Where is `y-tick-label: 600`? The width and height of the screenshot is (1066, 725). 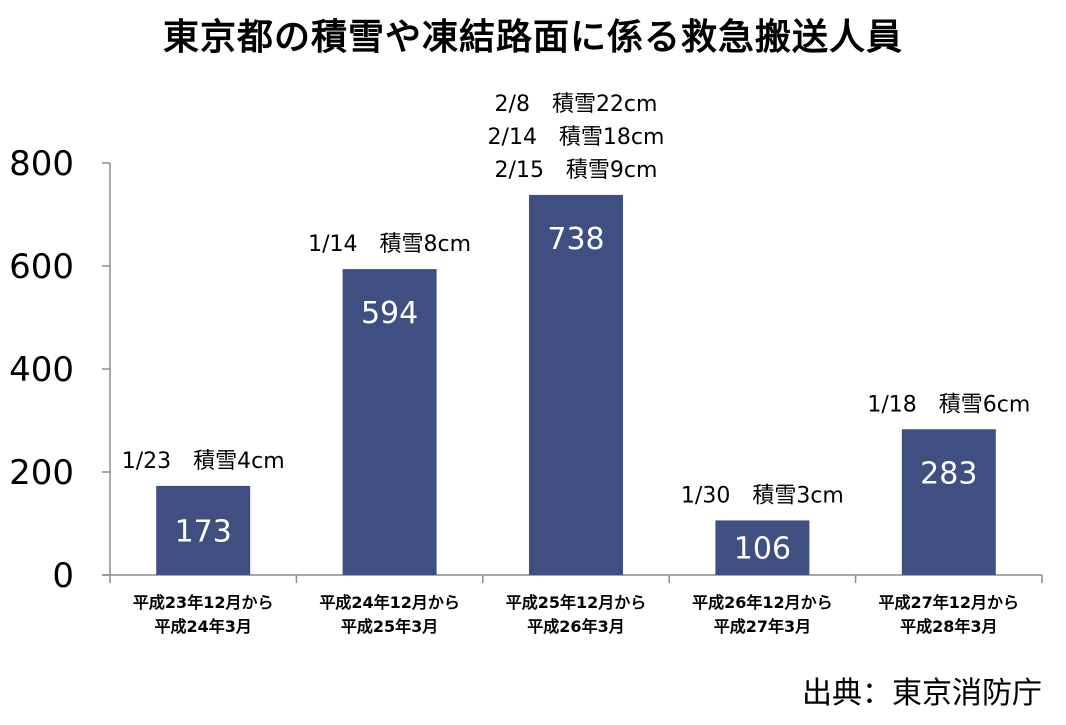
y-tick-label: 600 is located at coordinates (41, 267).